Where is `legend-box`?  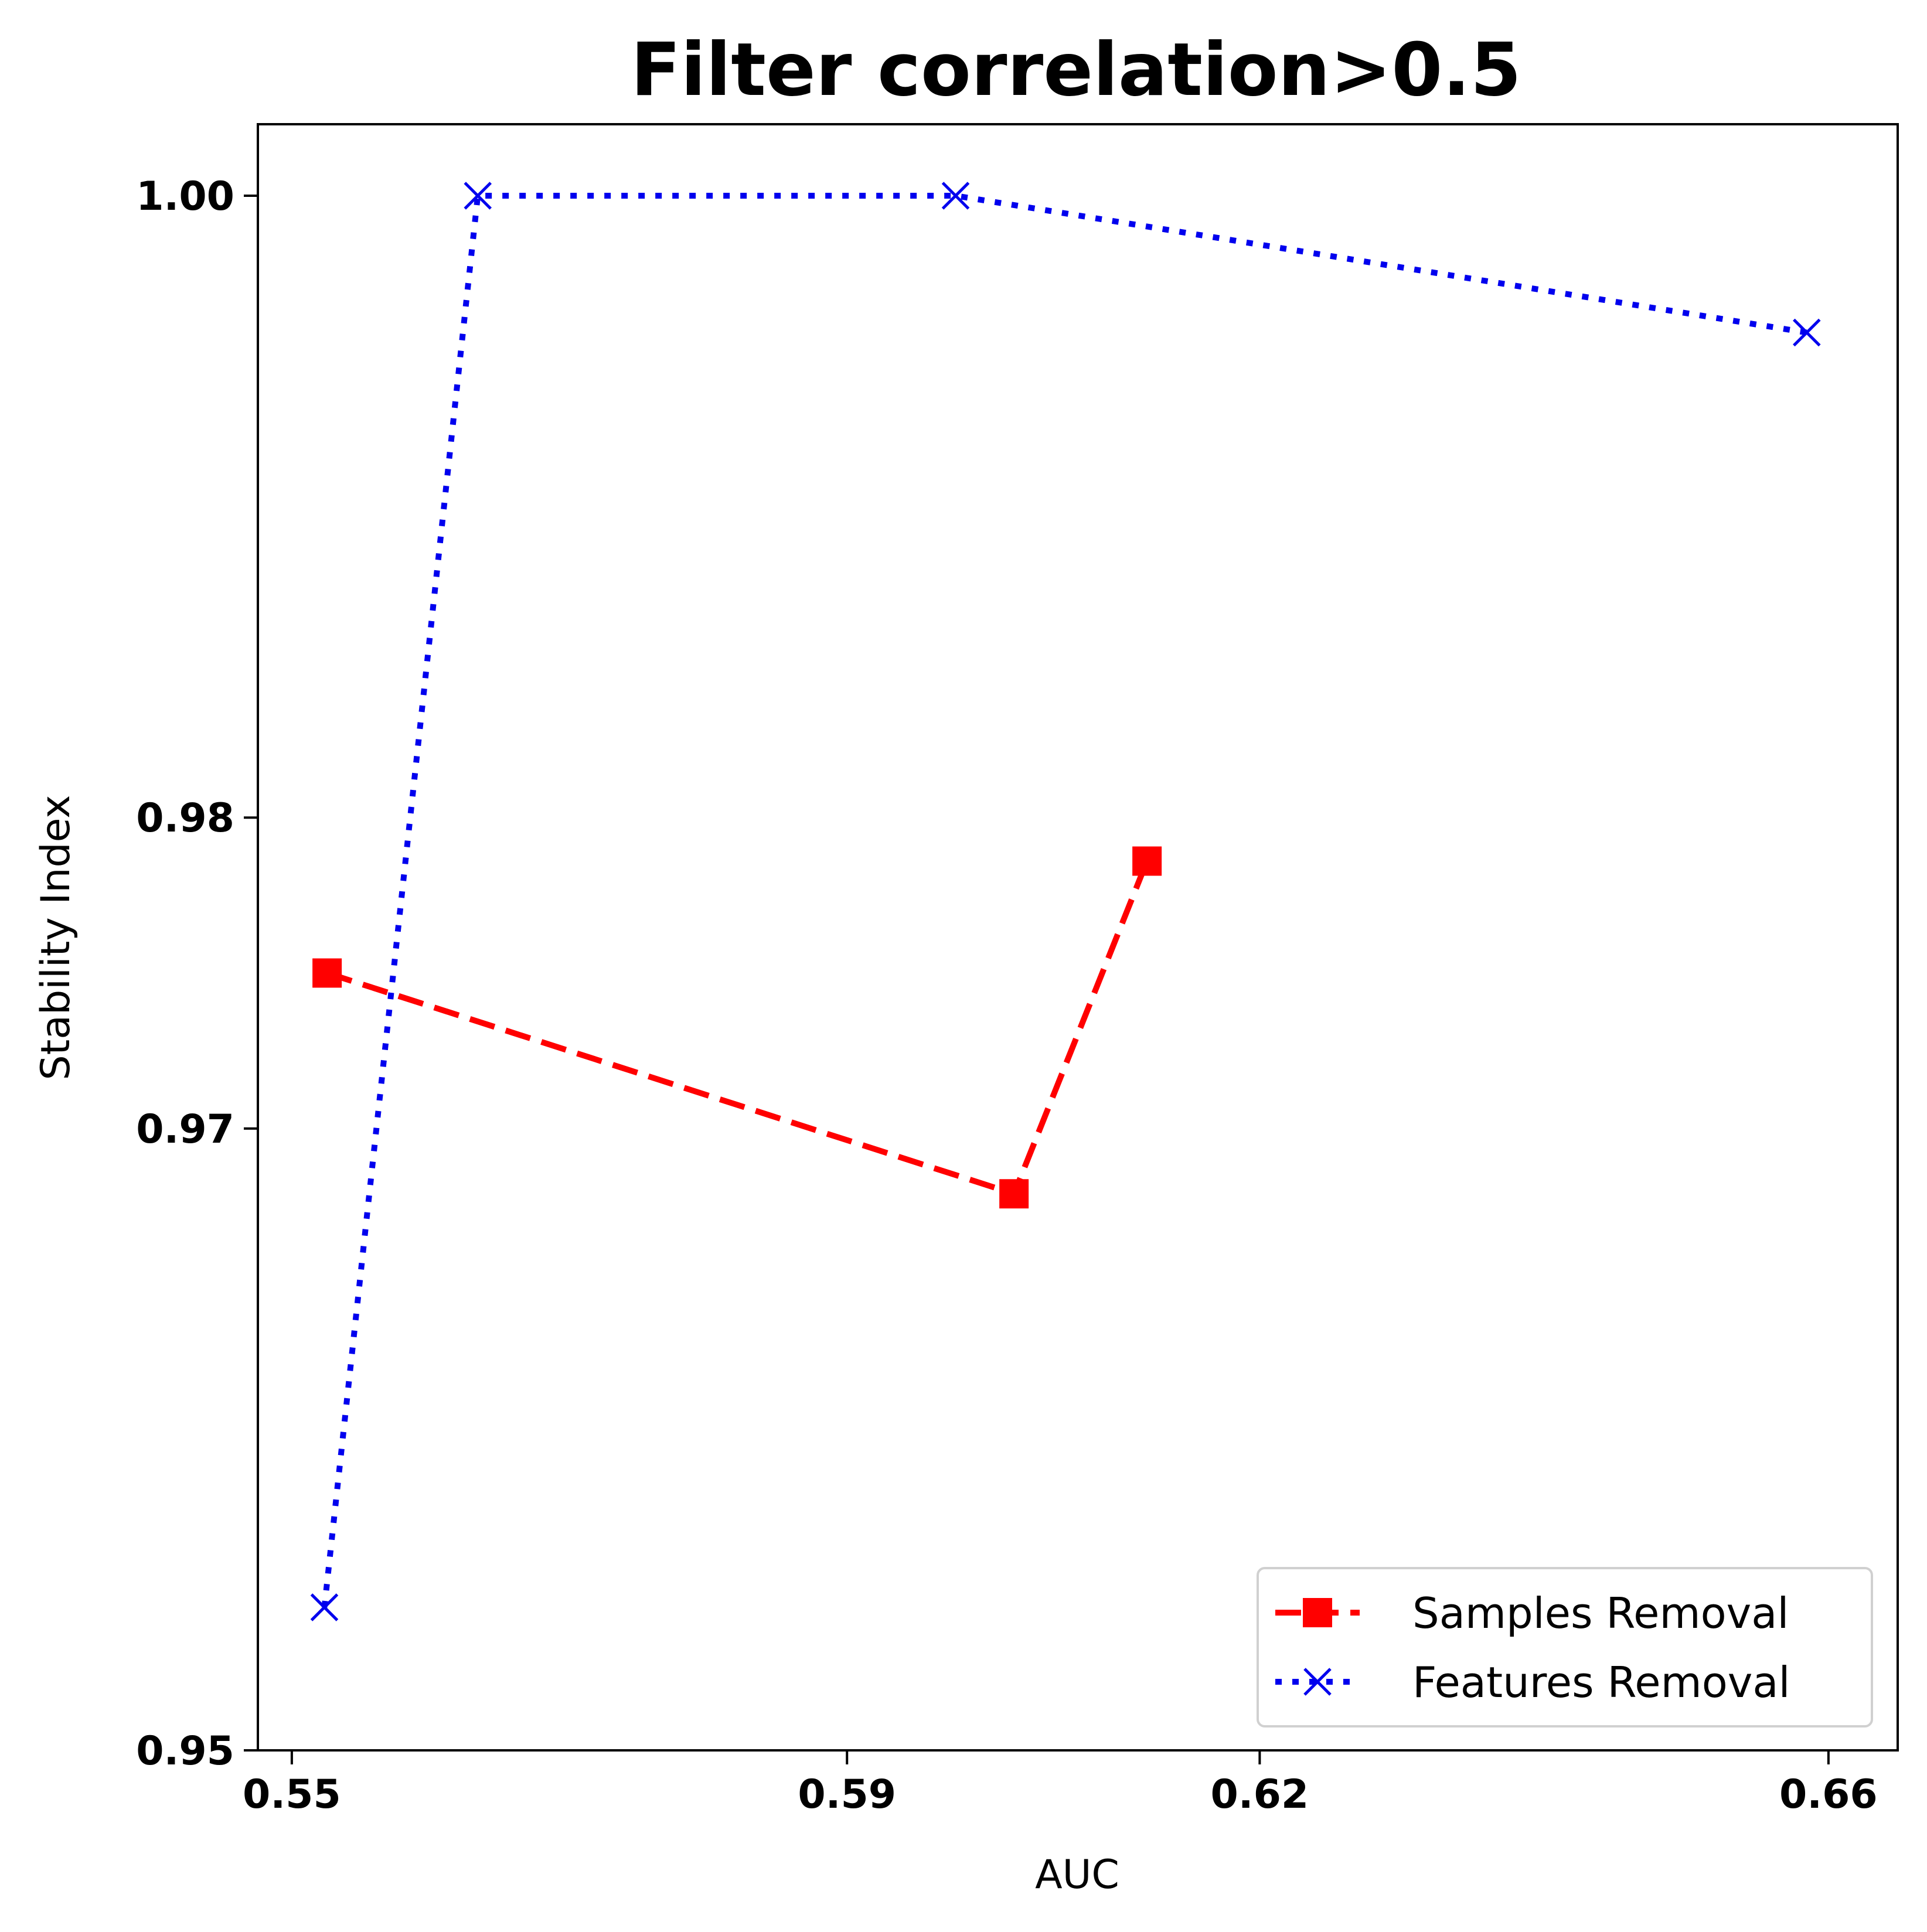
legend-box is located at coordinates (1565, 1647).